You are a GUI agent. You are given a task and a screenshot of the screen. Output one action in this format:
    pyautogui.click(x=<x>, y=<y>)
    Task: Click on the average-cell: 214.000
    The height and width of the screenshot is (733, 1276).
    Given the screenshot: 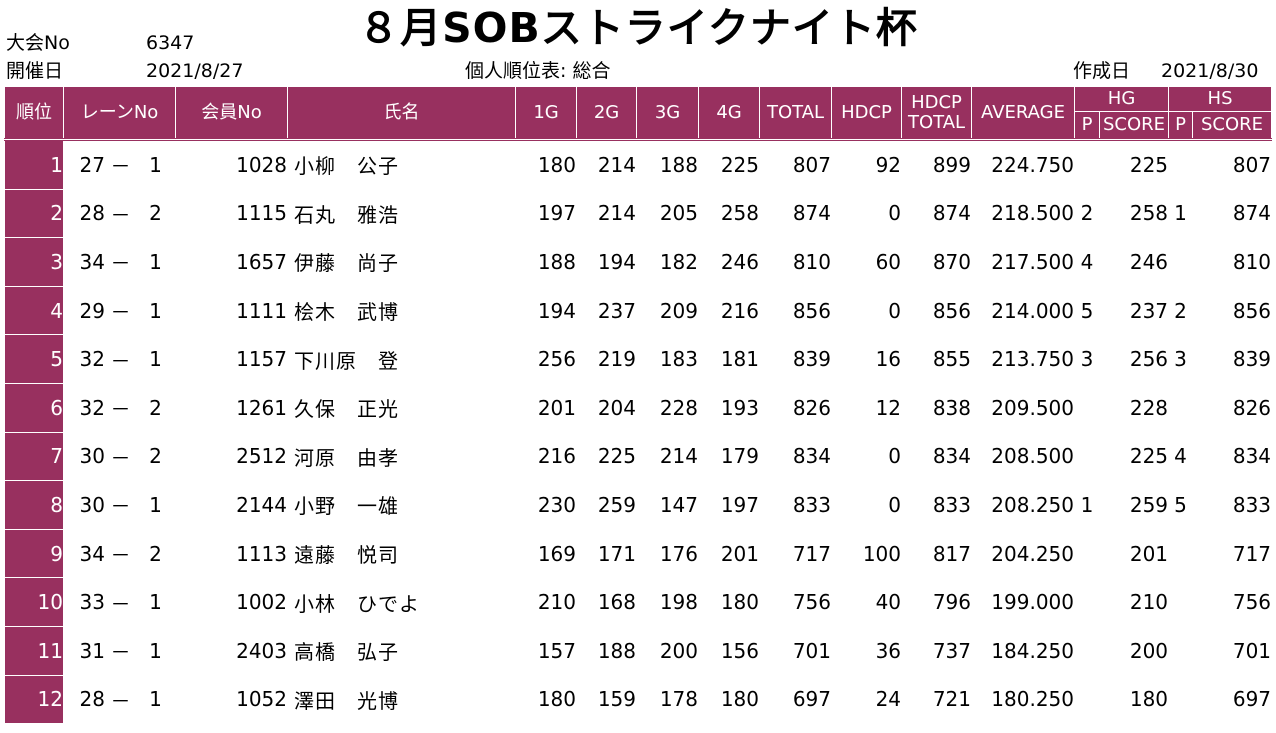 What is the action you would take?
    pyautogui.click(x=1023, y=310)
    